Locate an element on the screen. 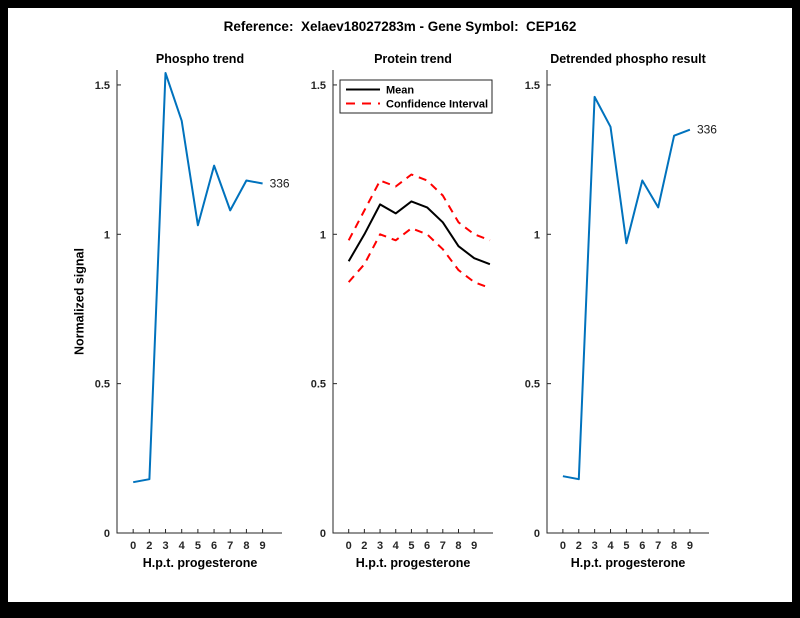 This screenshot has width=800, height=618. detrended-phospho-signal-line is located at coordinates (626, 288).